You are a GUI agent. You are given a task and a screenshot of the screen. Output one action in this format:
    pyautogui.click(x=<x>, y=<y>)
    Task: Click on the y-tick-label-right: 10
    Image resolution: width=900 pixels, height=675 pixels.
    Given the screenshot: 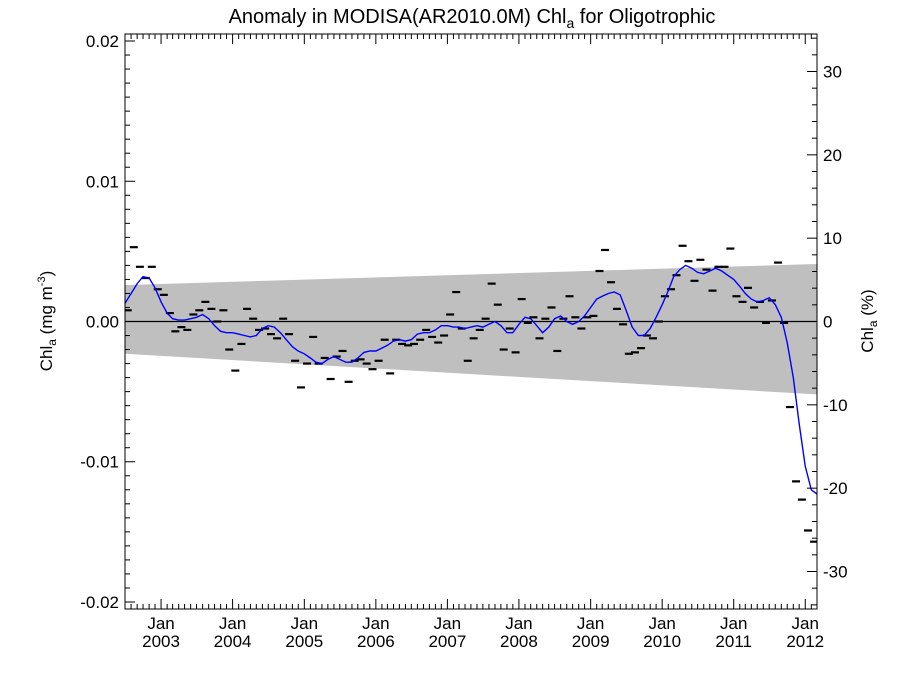 What is the action you would take?
    pyautogui.click(x=832, y=238)
    